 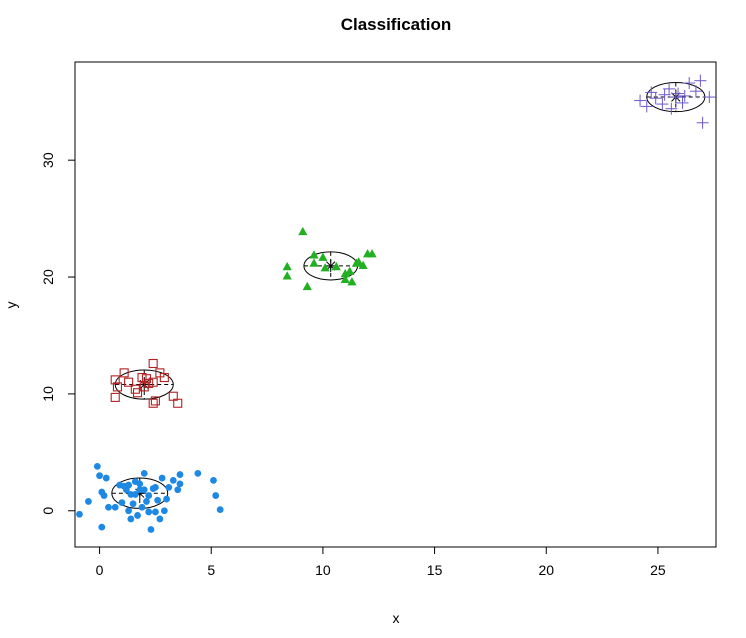 I want to click on x-axis: 0 5 10 15 20 25, so click(x=381, y=562).